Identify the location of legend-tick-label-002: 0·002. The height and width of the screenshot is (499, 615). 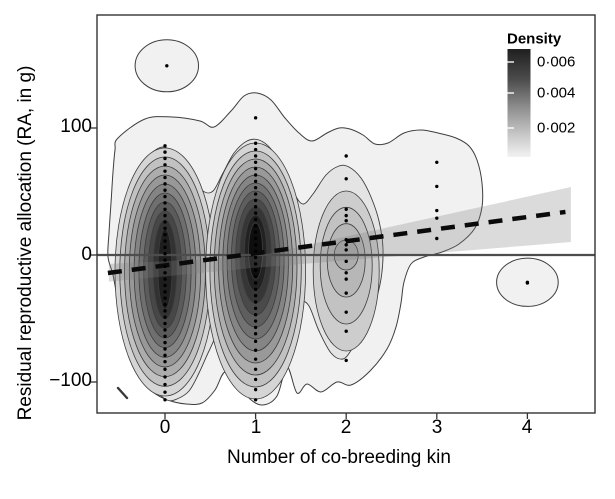
(556, 128).